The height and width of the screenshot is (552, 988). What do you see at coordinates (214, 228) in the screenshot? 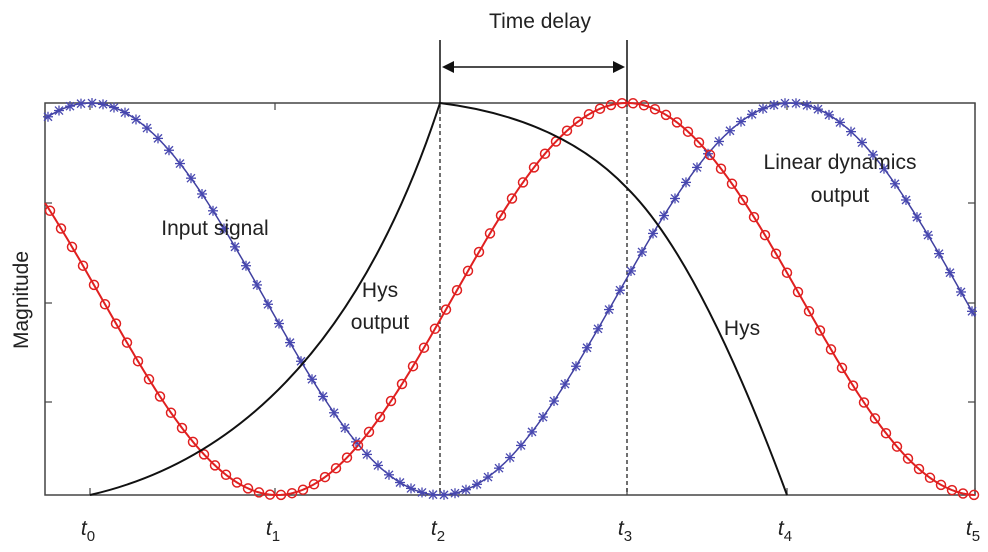
I see `annotation: Input signal` at bounding box center [214, 228].